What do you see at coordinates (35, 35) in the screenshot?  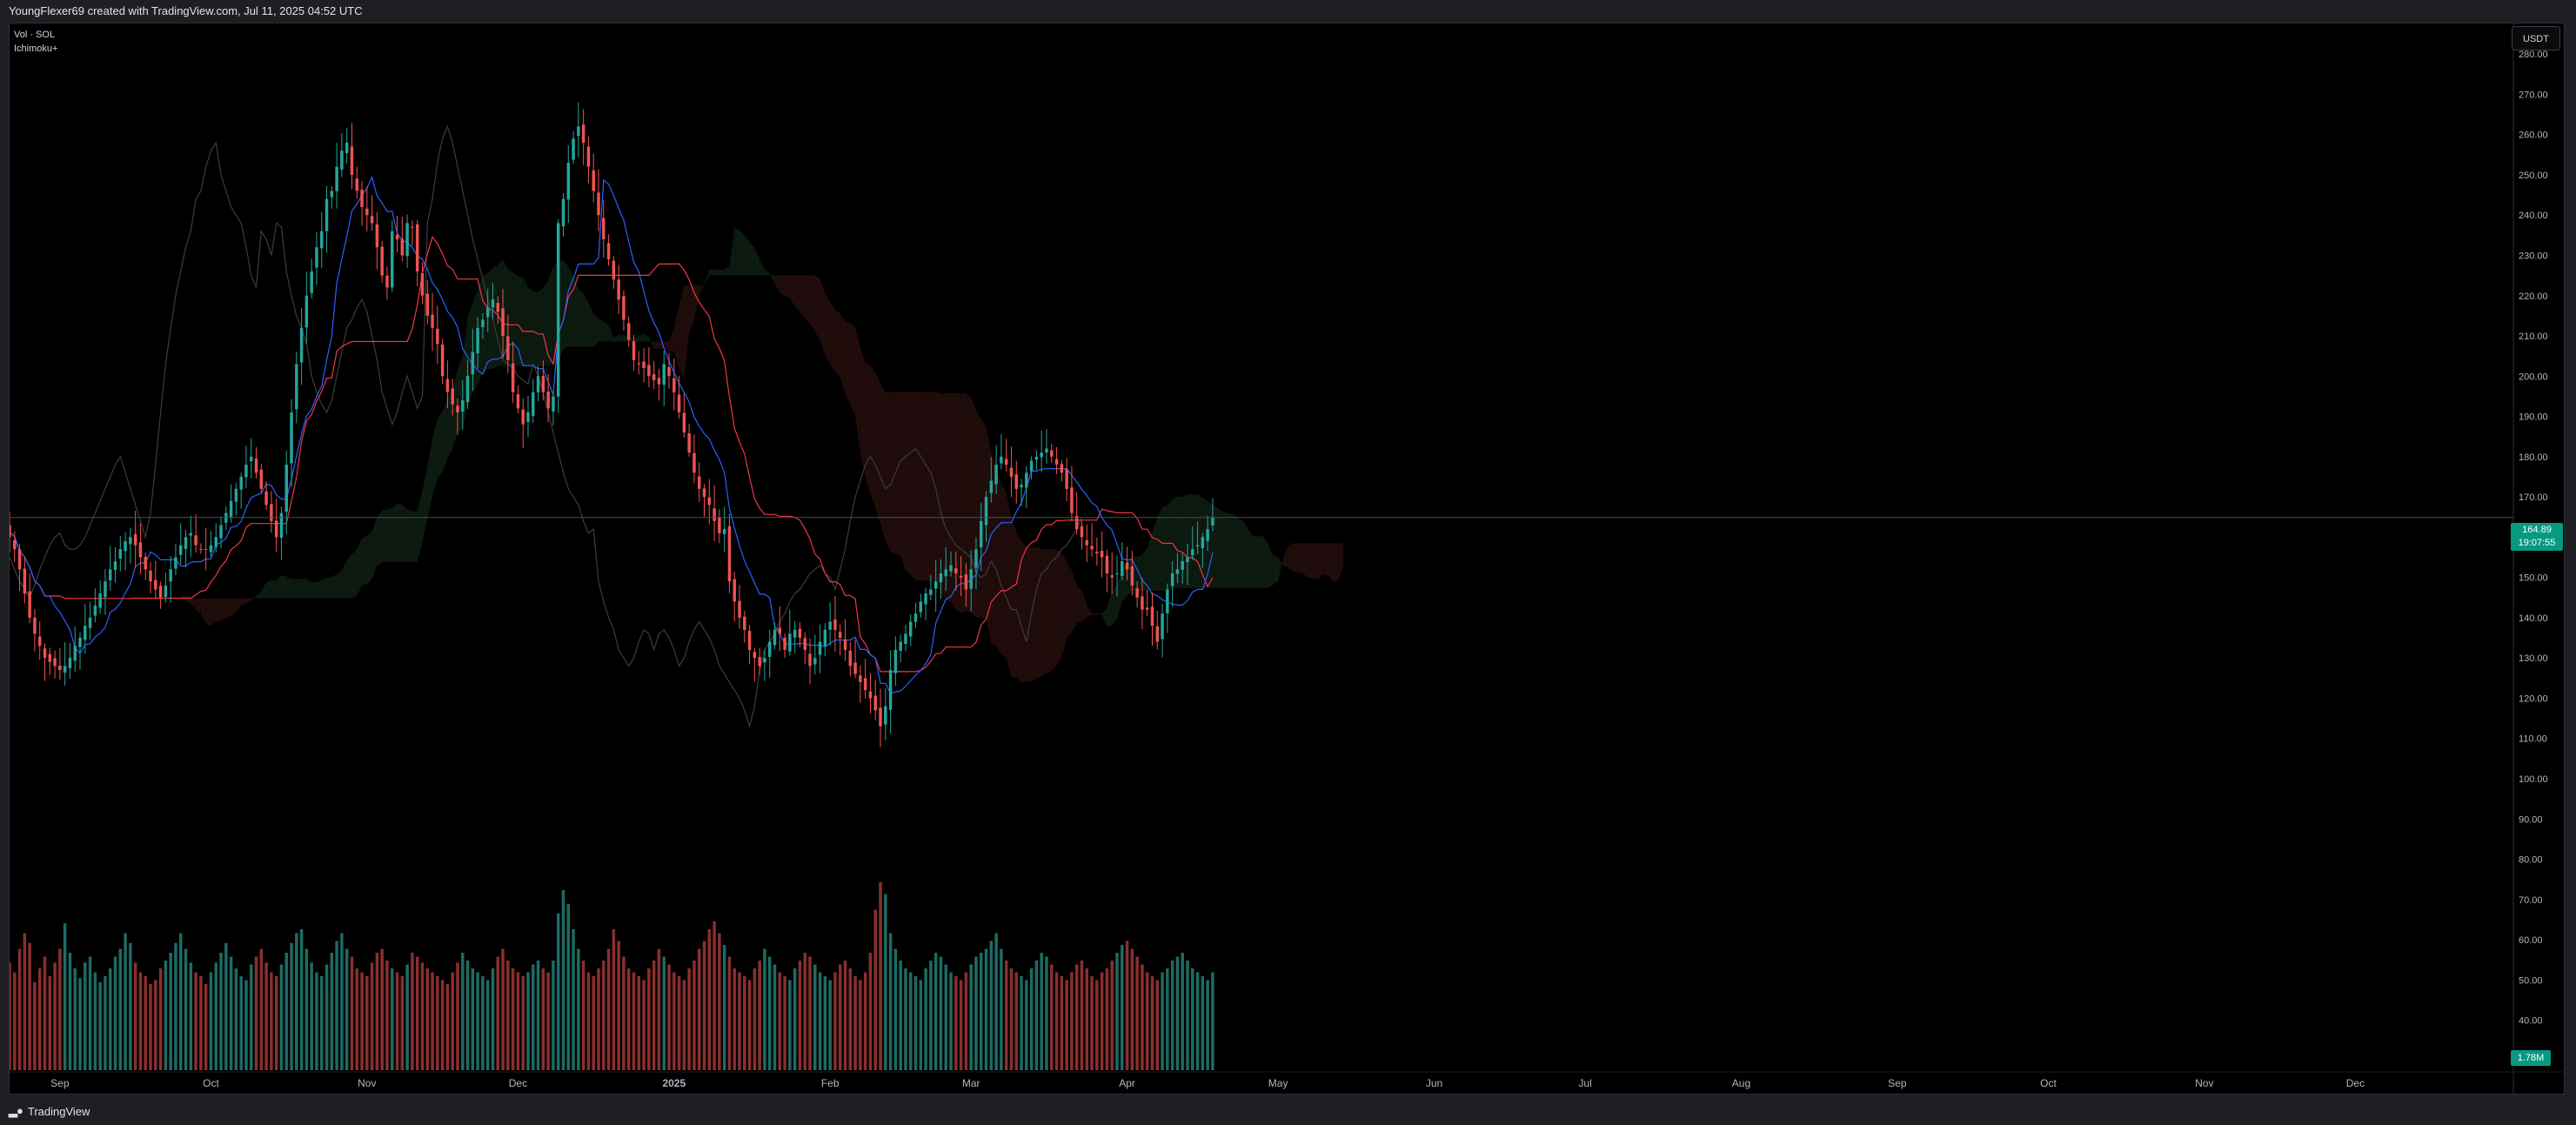 I see `legend-volume-label: Vol · SOL` at bounding box center [35, 35].